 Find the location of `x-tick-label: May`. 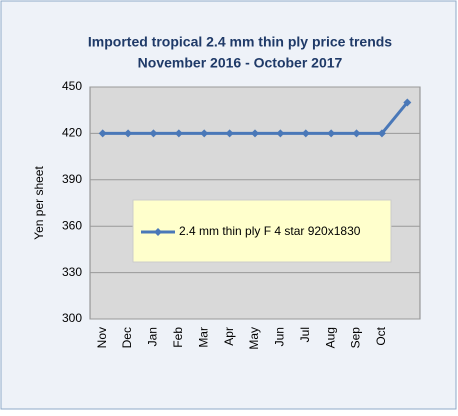

x-tick-label: May is located at coordinates (254, 338).